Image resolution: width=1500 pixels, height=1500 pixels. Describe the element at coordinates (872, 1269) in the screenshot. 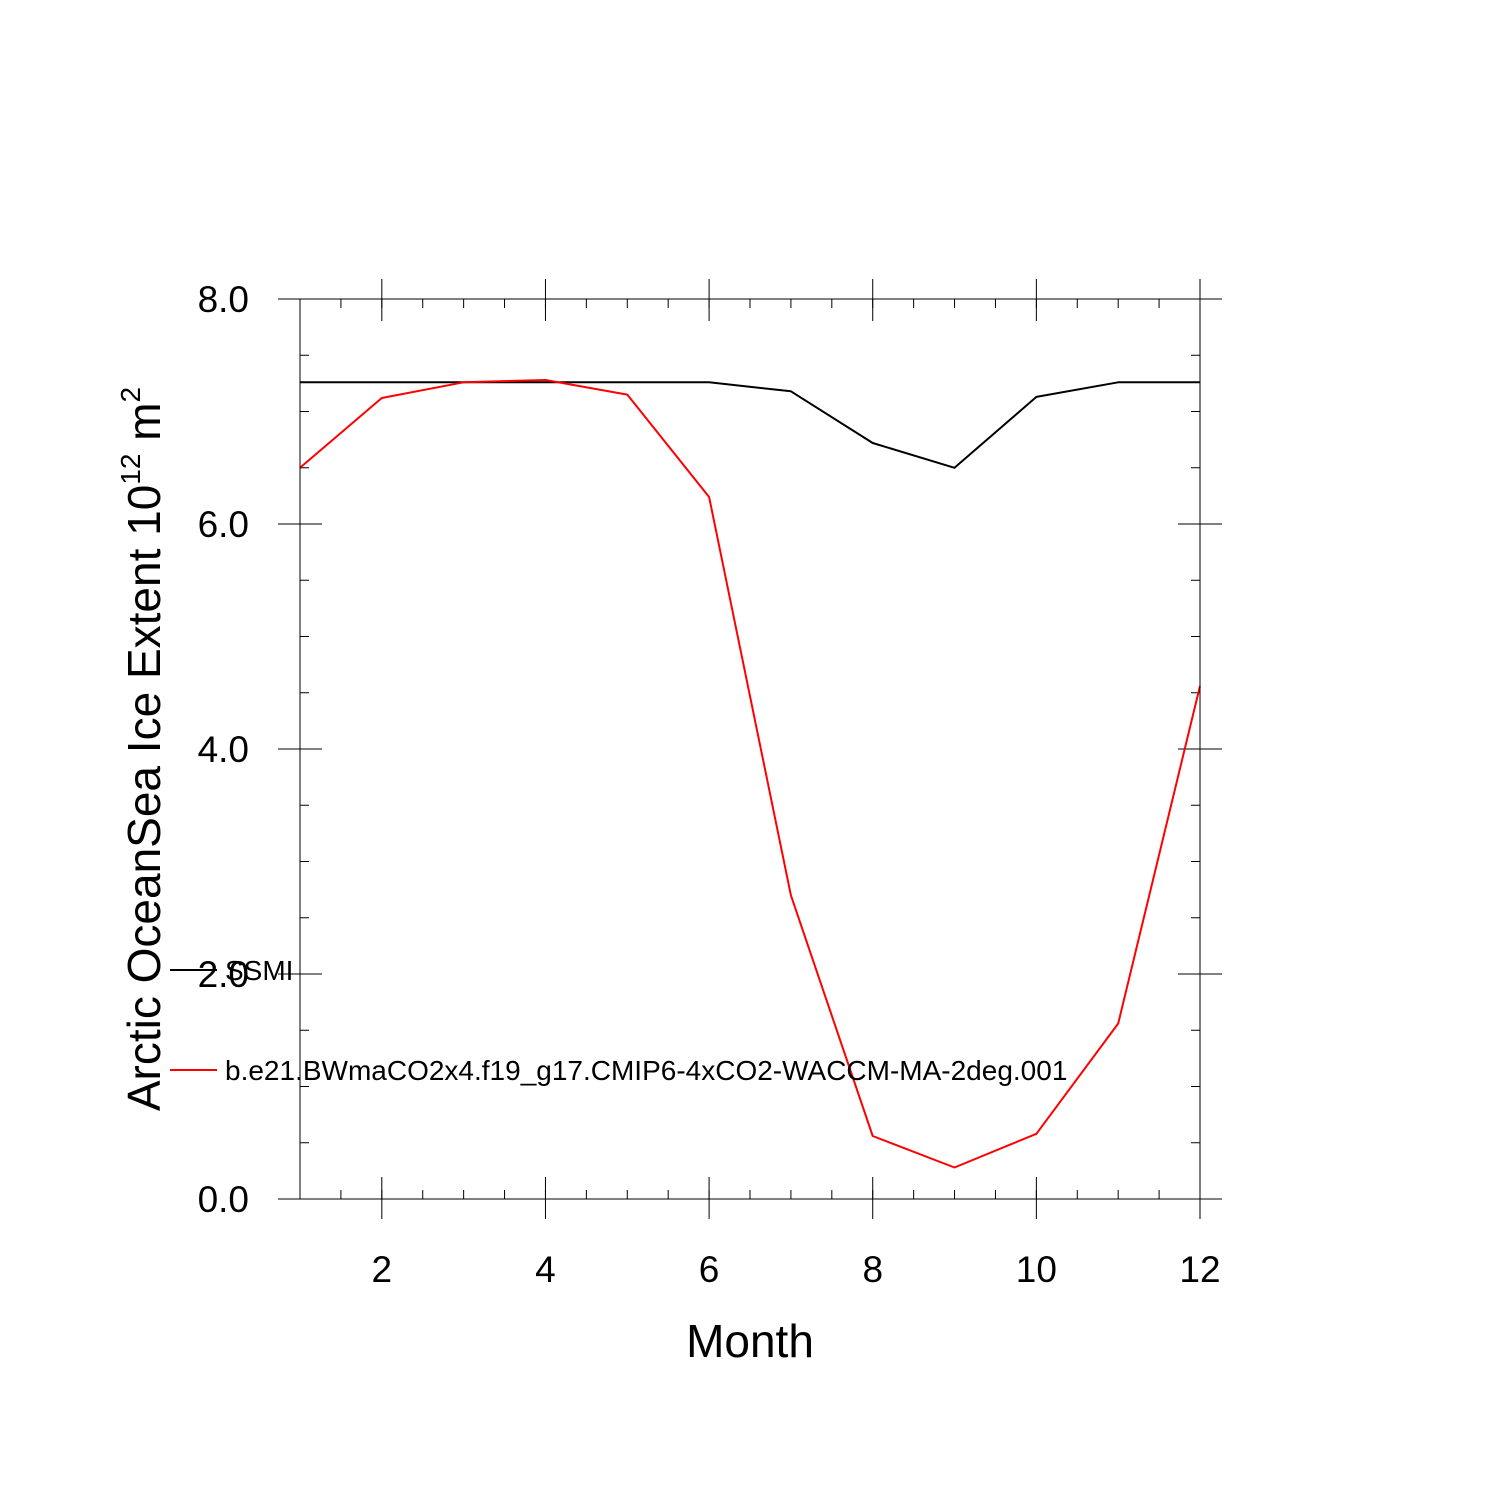

I see `x-tick-label: 8` at that location.